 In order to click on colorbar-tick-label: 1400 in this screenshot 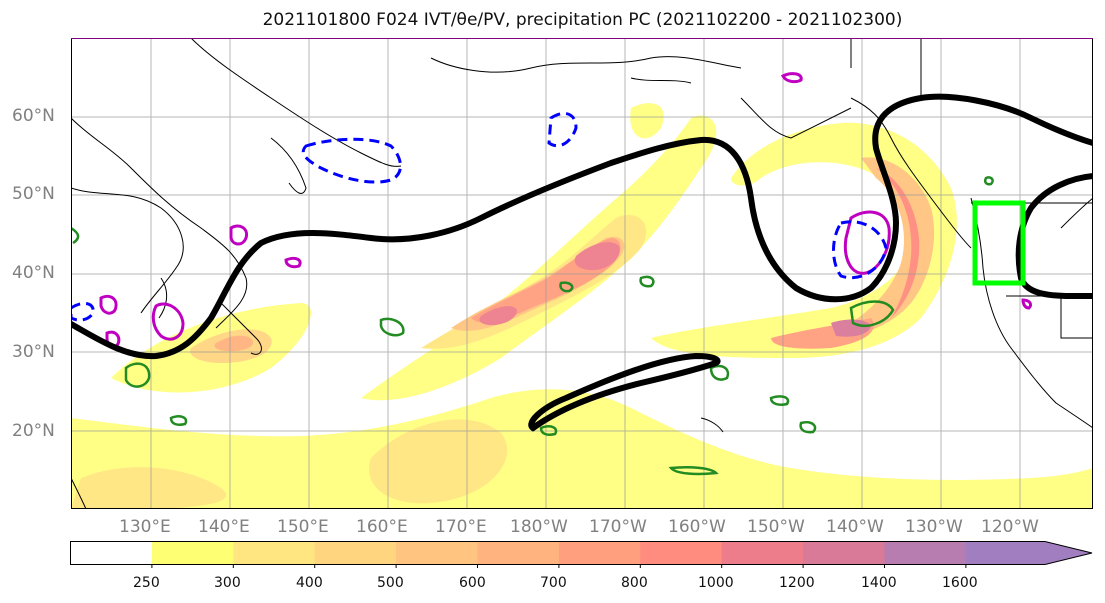, I will do `click(879, 583)`.